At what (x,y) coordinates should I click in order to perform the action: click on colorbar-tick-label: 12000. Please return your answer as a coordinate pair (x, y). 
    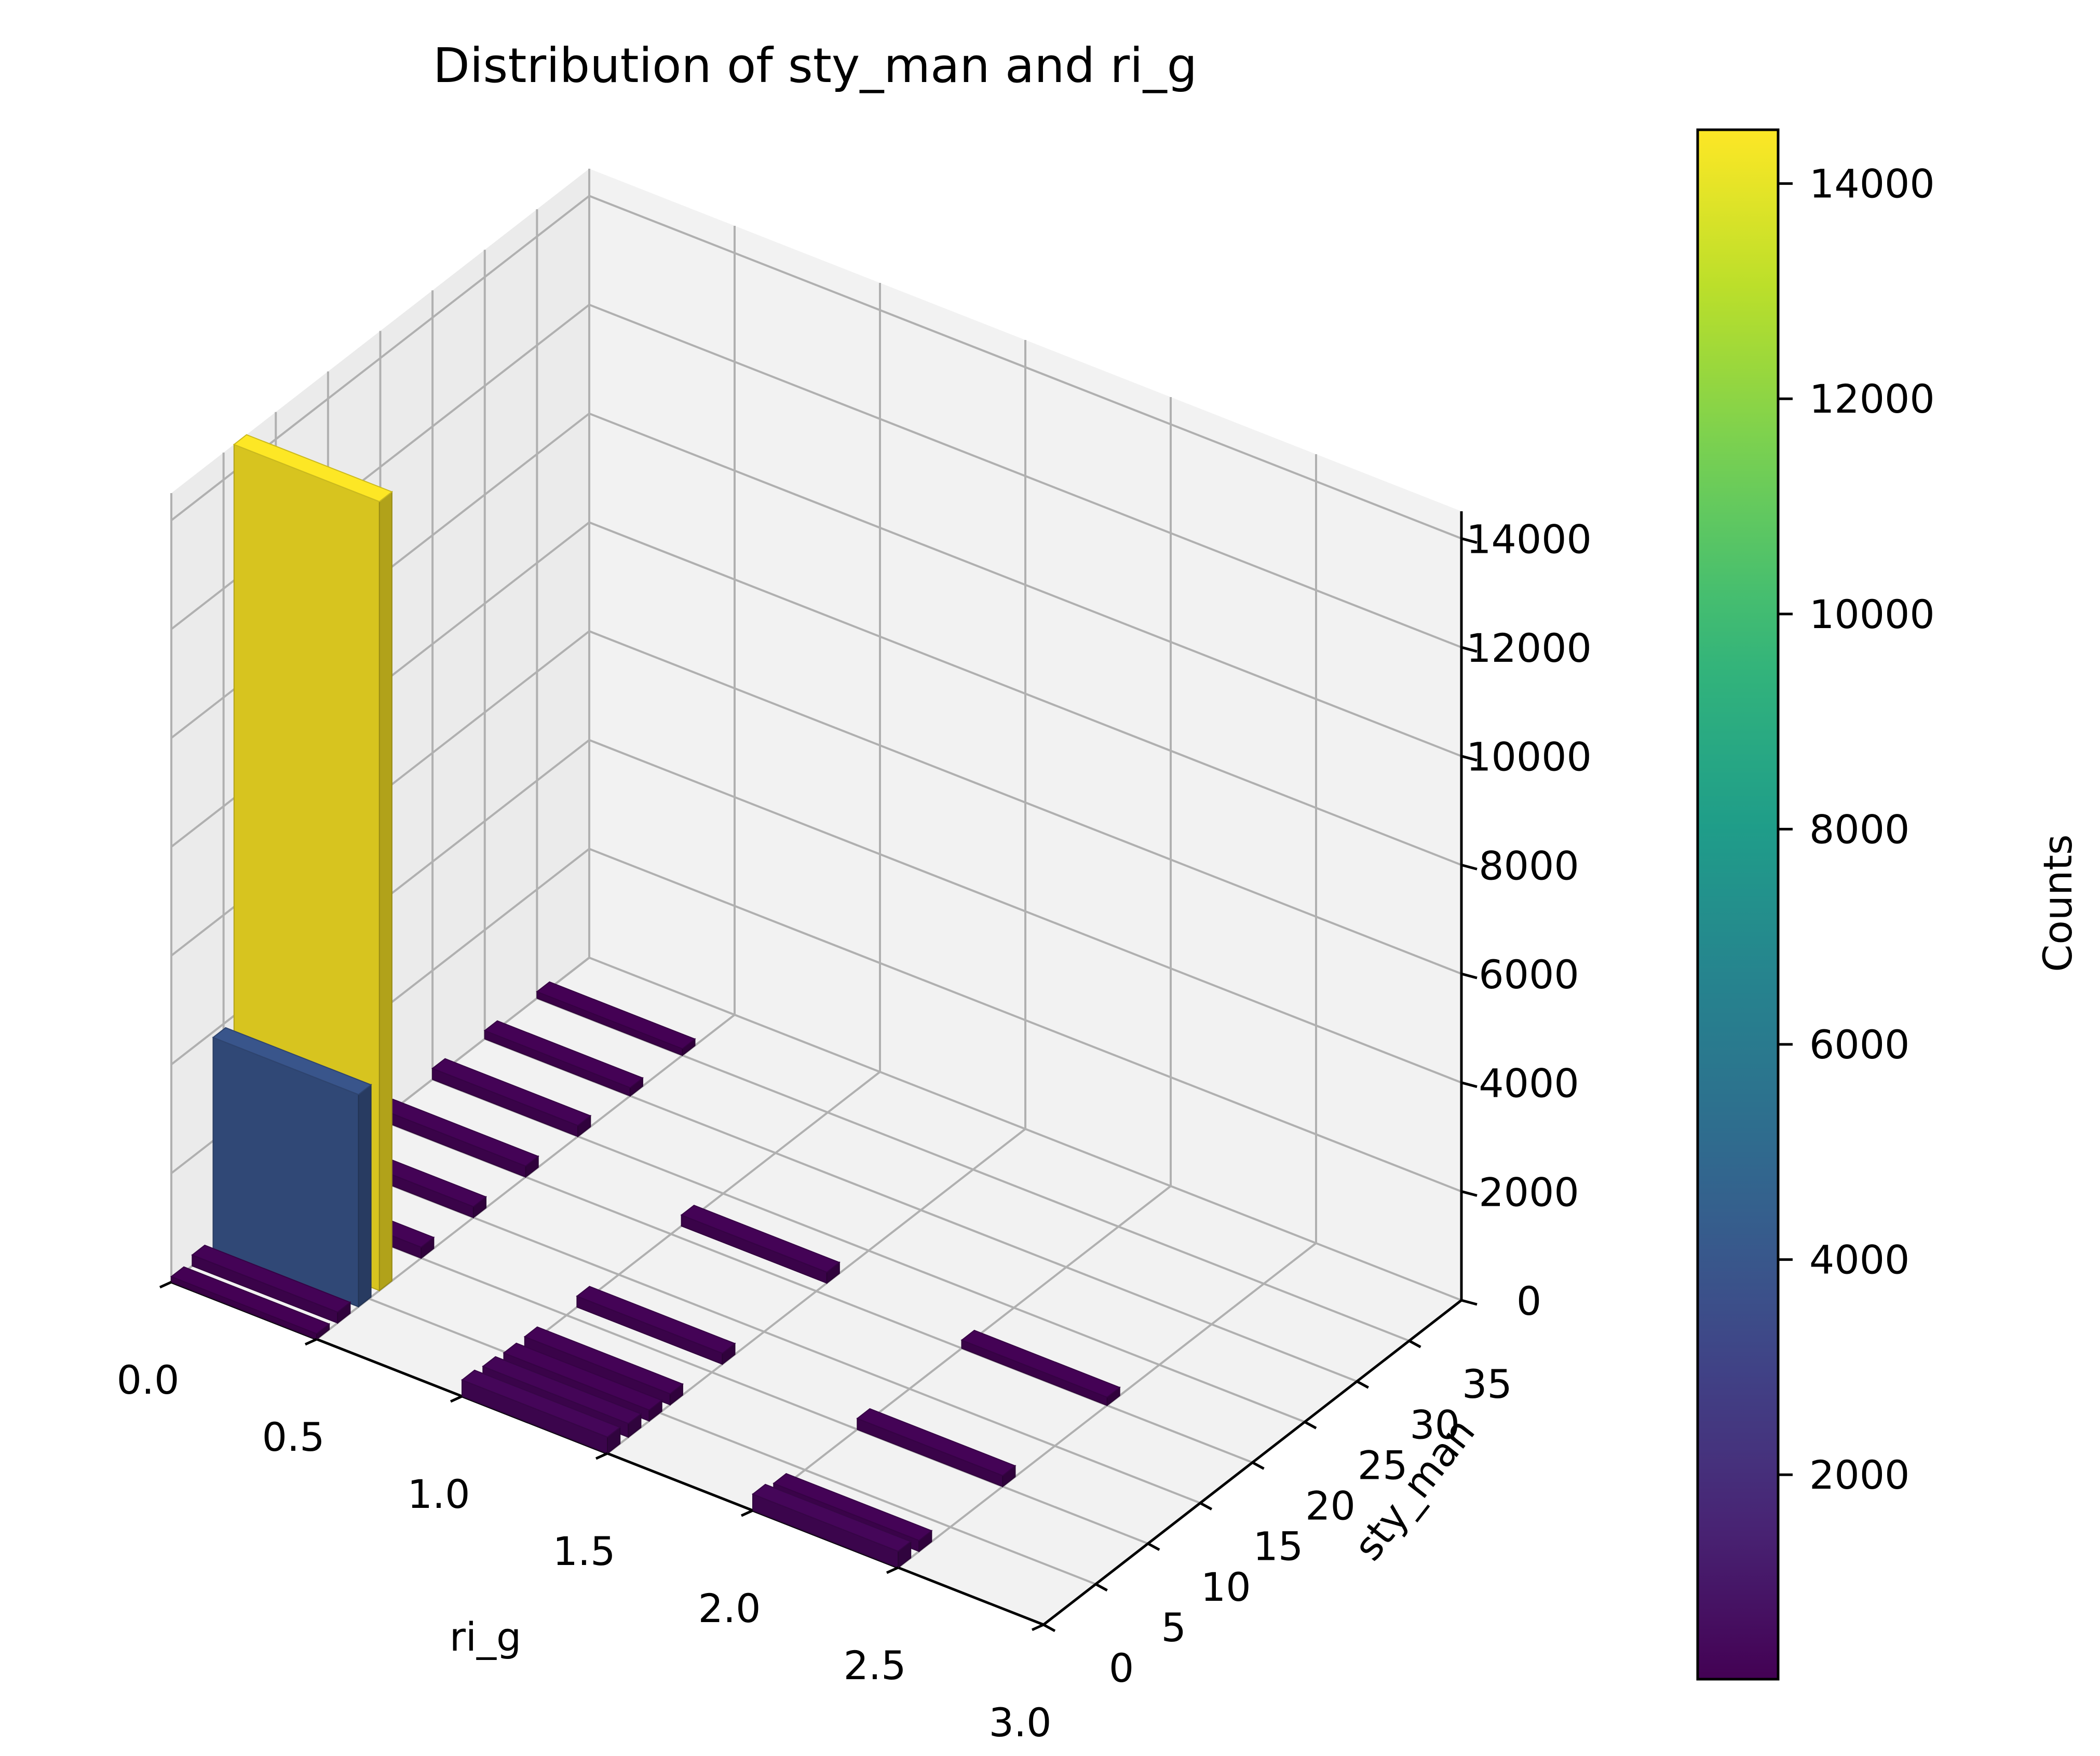
    Looking at the image, I should click on (1872, 399).